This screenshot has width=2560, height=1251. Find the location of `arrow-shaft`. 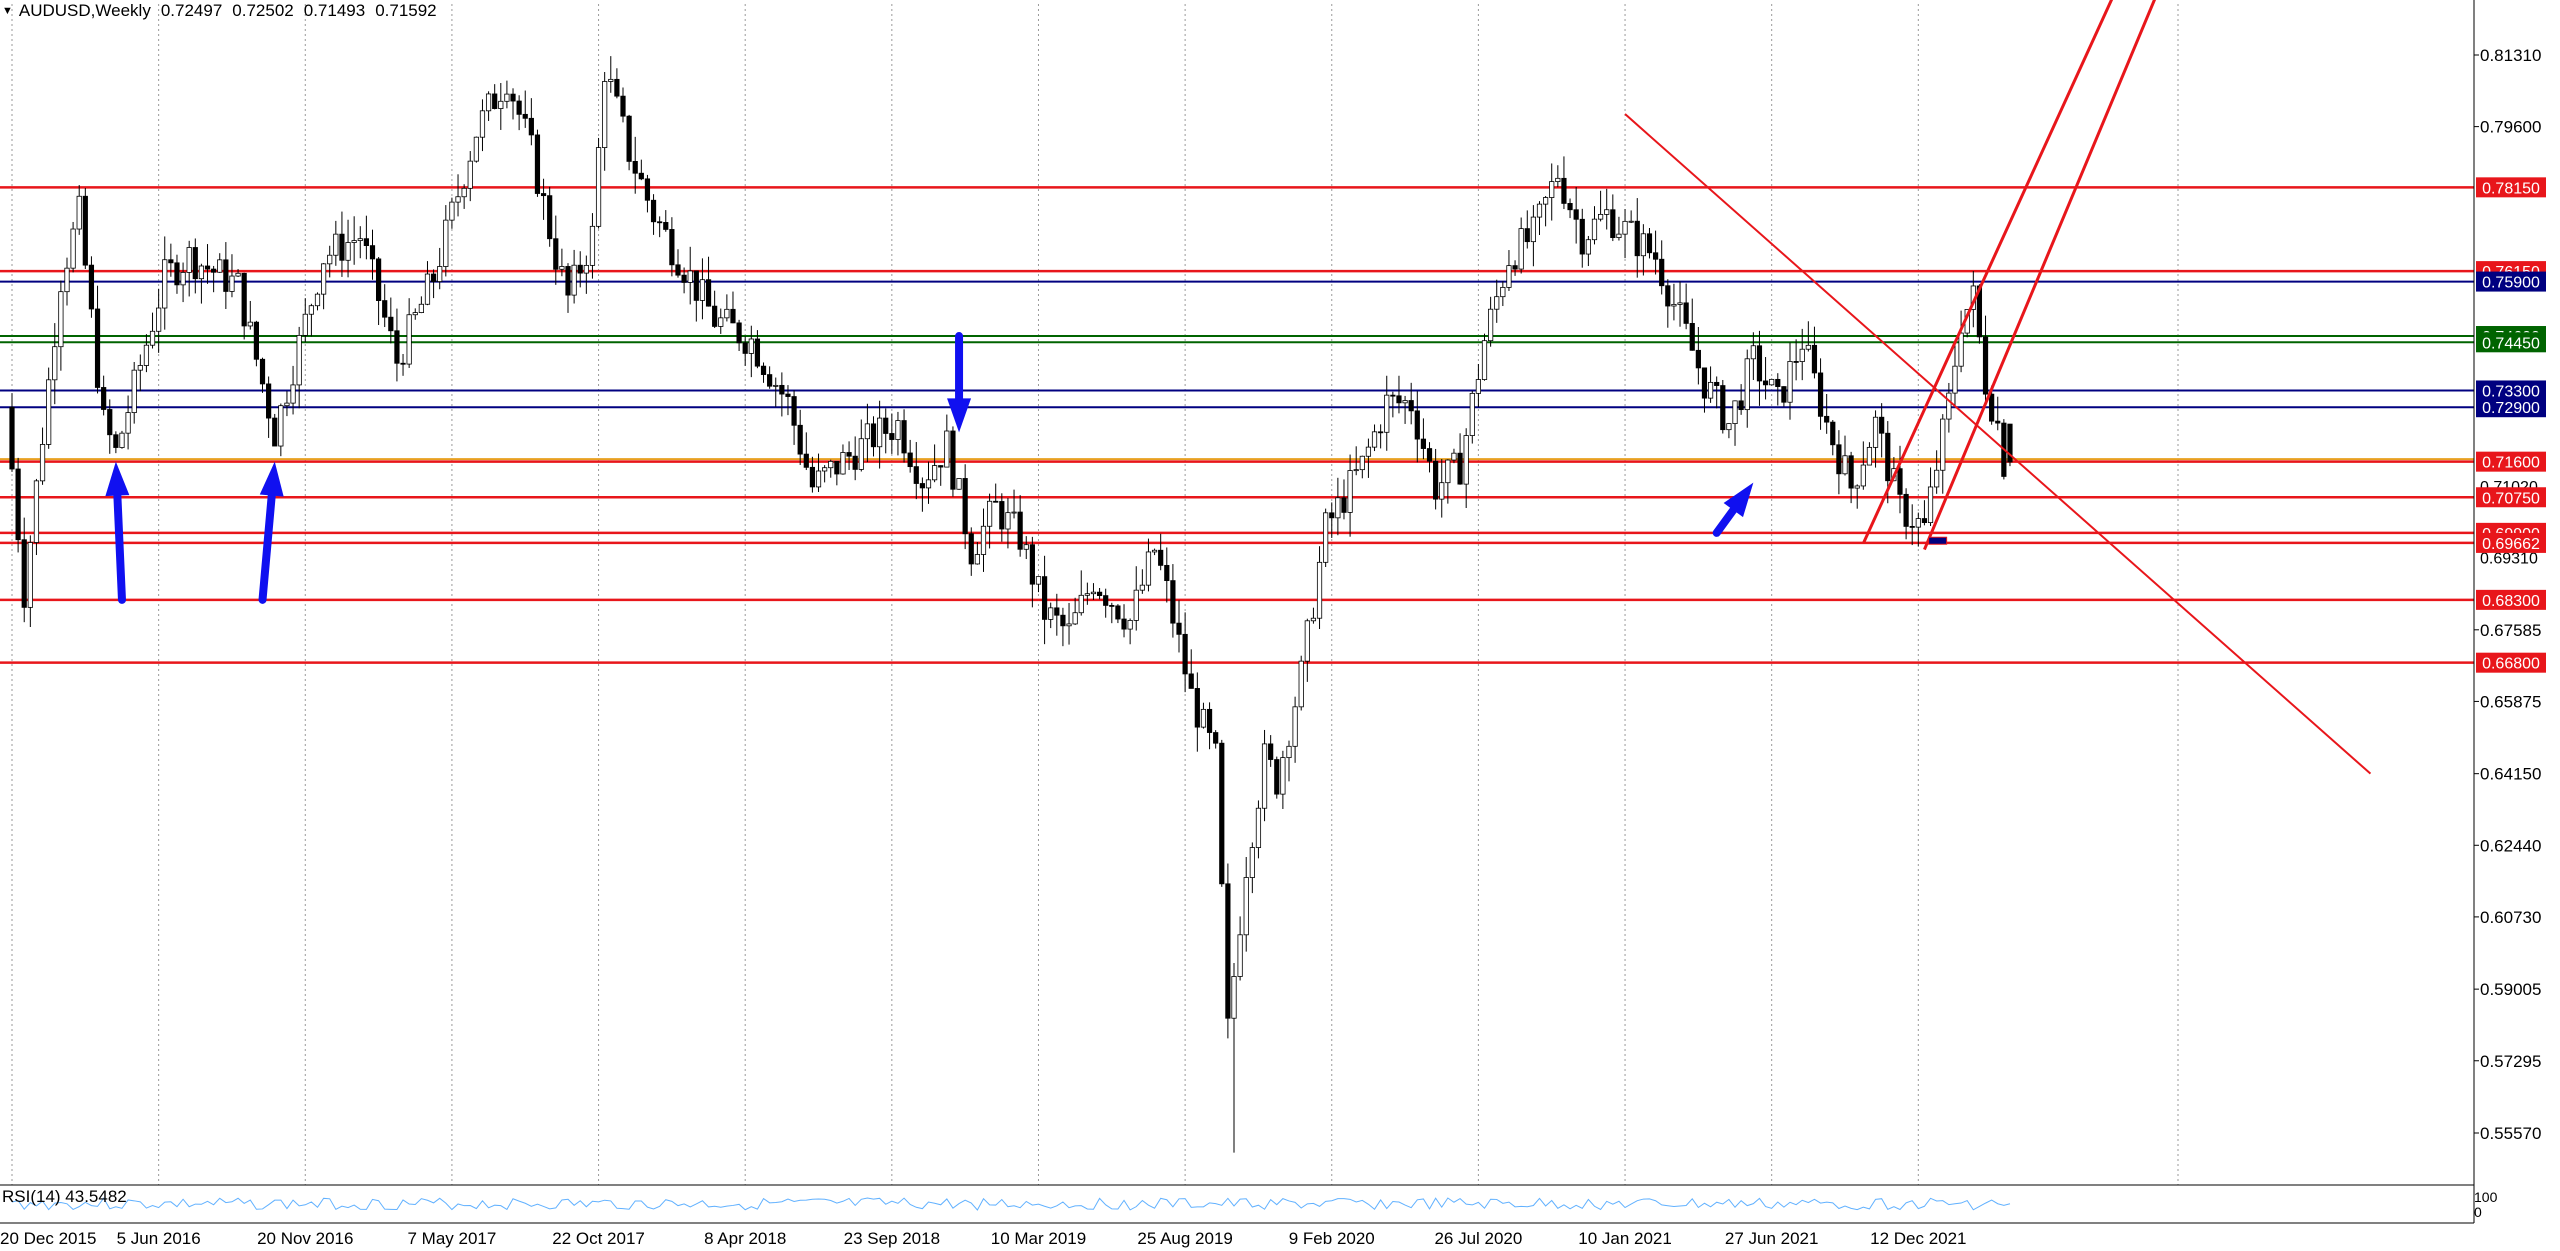

arrow-shaft is located at coordinates (1725, 521).